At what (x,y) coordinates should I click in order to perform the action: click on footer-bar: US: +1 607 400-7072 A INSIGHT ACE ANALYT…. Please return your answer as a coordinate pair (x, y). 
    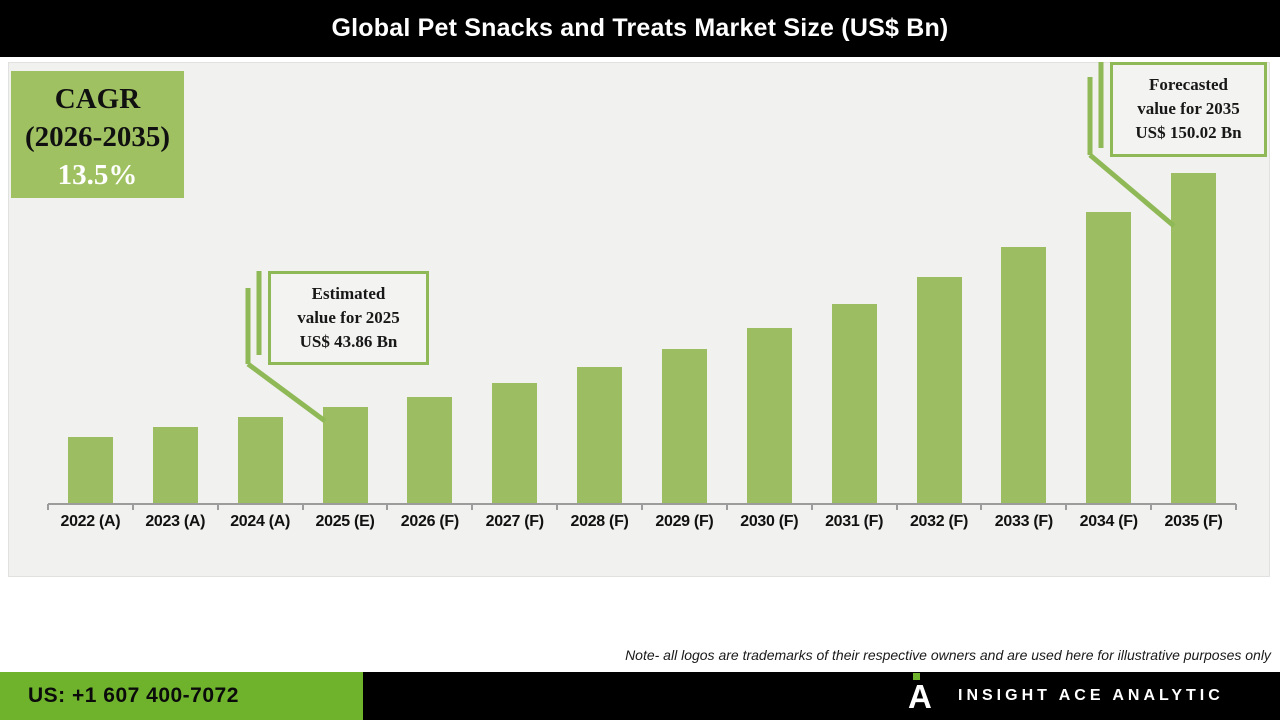
    Looking at the image, I should click on (640, 696).